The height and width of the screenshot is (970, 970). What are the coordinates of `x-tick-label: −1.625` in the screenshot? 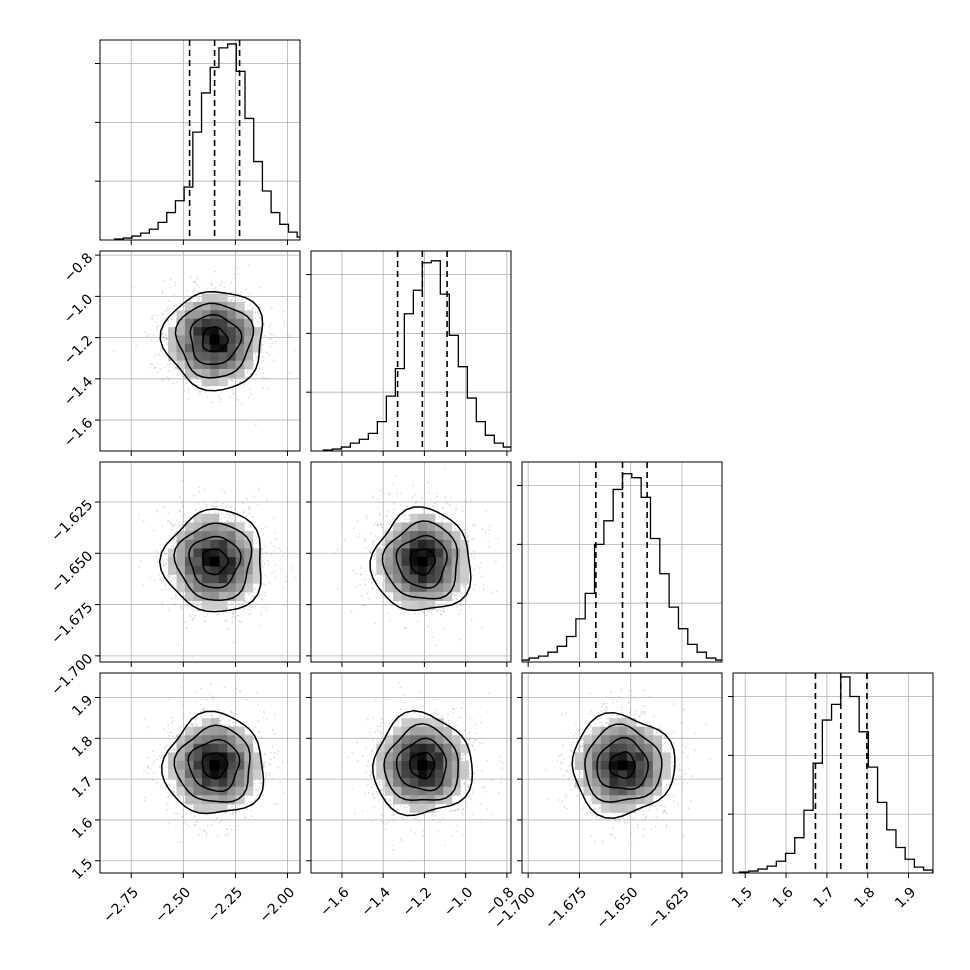 It's located at (669, 908).